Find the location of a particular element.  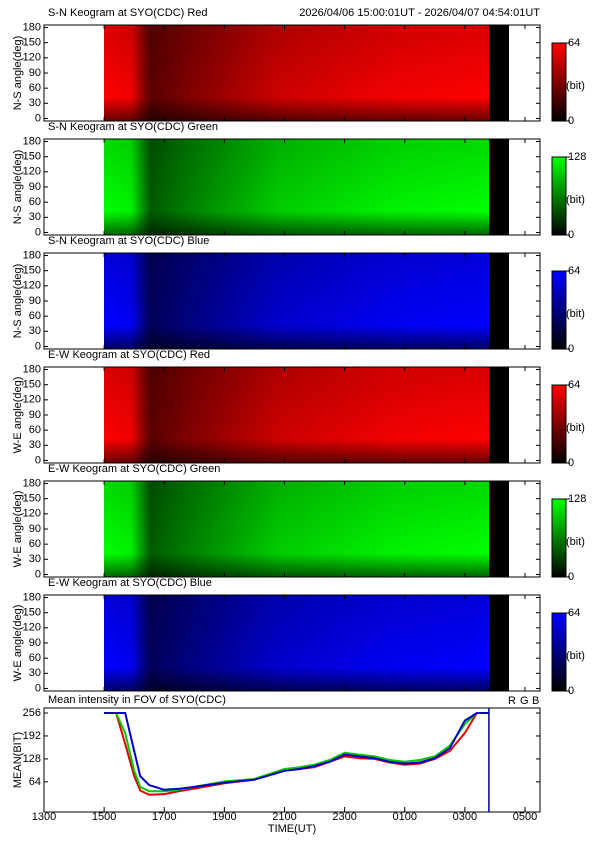

panel-title: E-W Keogram at SYO(CDC) Red is located at coordinates (129, 355).